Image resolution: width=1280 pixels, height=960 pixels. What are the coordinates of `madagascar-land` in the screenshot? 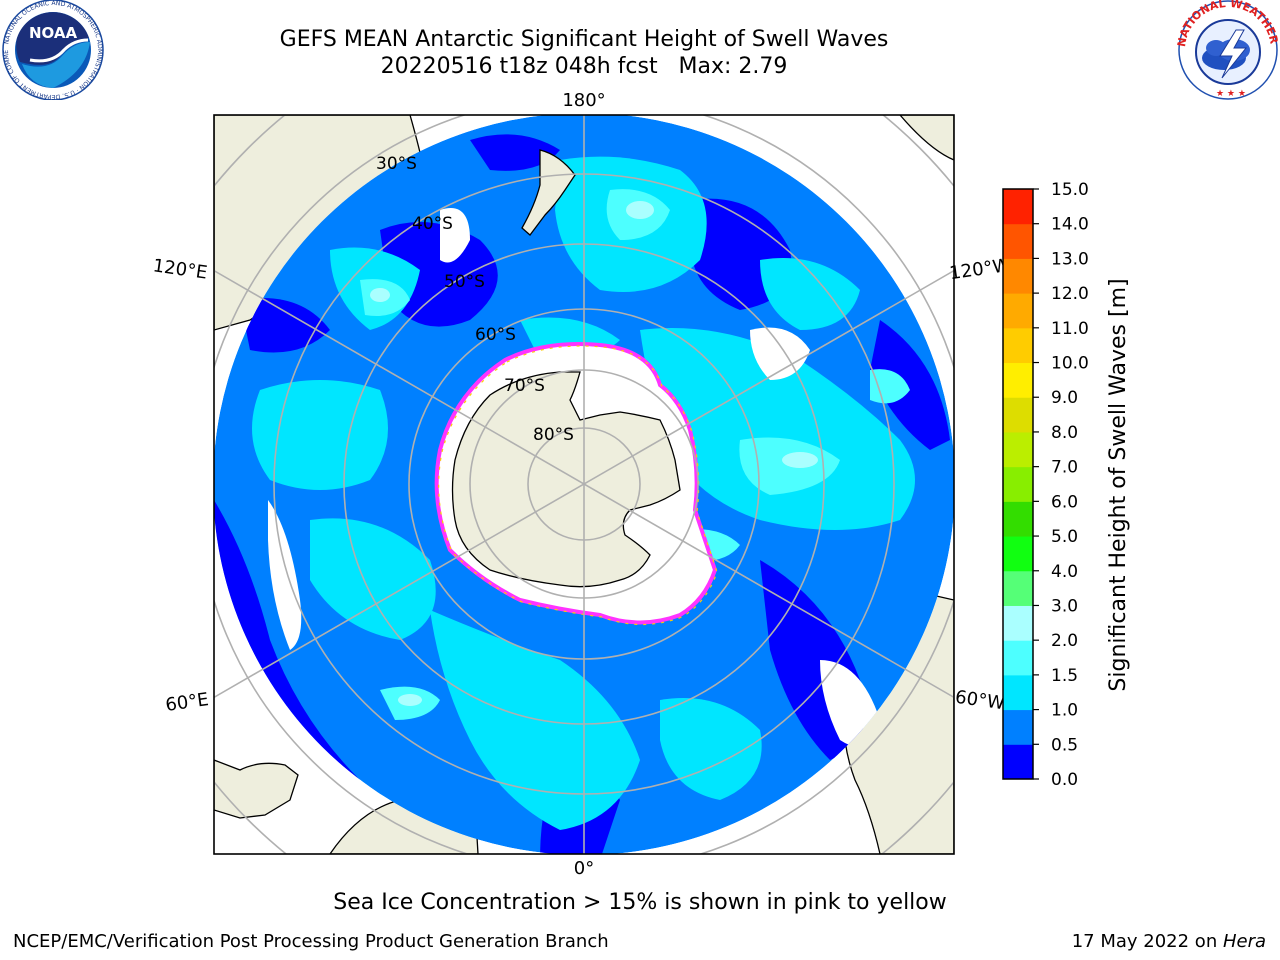 It's located at (256, 789).